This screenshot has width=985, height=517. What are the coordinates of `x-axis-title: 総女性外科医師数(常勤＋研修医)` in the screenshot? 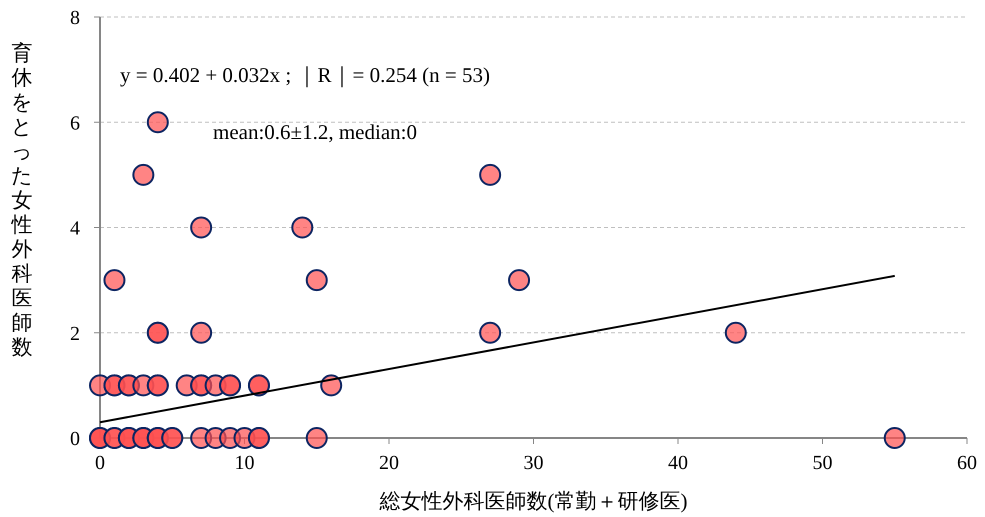 It's located at (533, 501).